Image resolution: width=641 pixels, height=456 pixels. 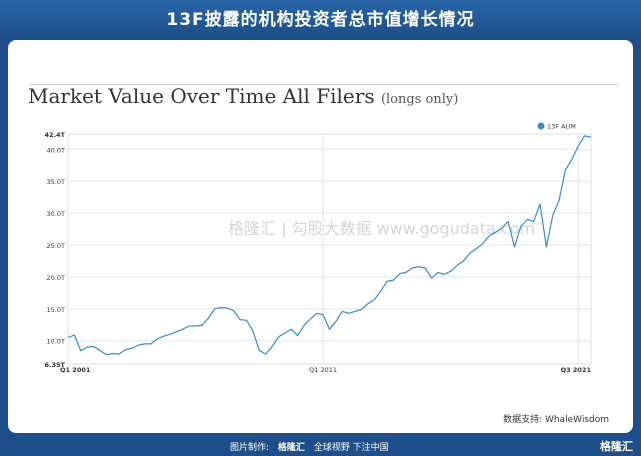 I want to click on y-tick-label: 42.4T, so click(x=55, y=135).